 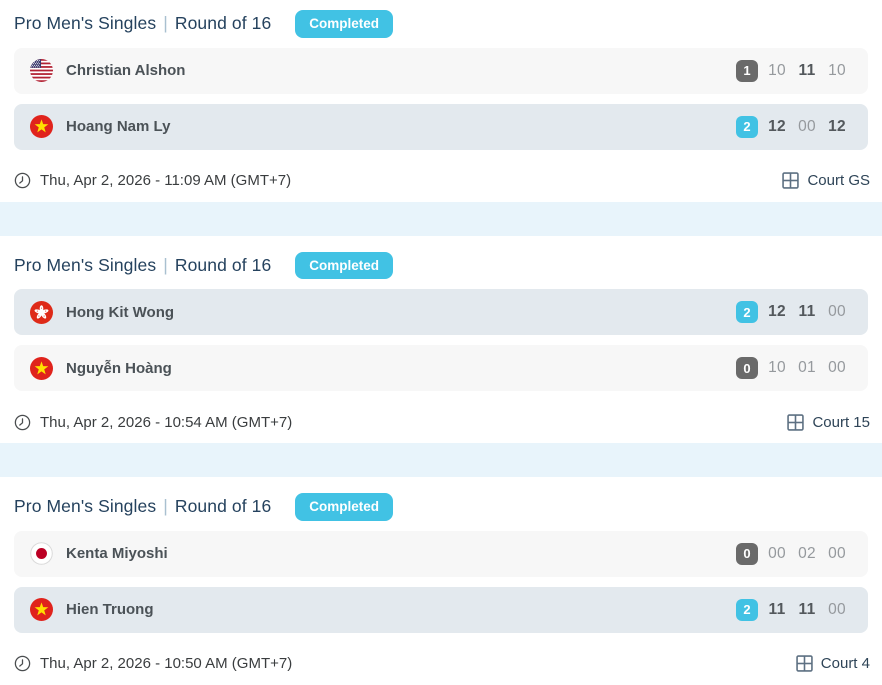 I want to click on court-info: Court 4, so click(x=833, y=663).